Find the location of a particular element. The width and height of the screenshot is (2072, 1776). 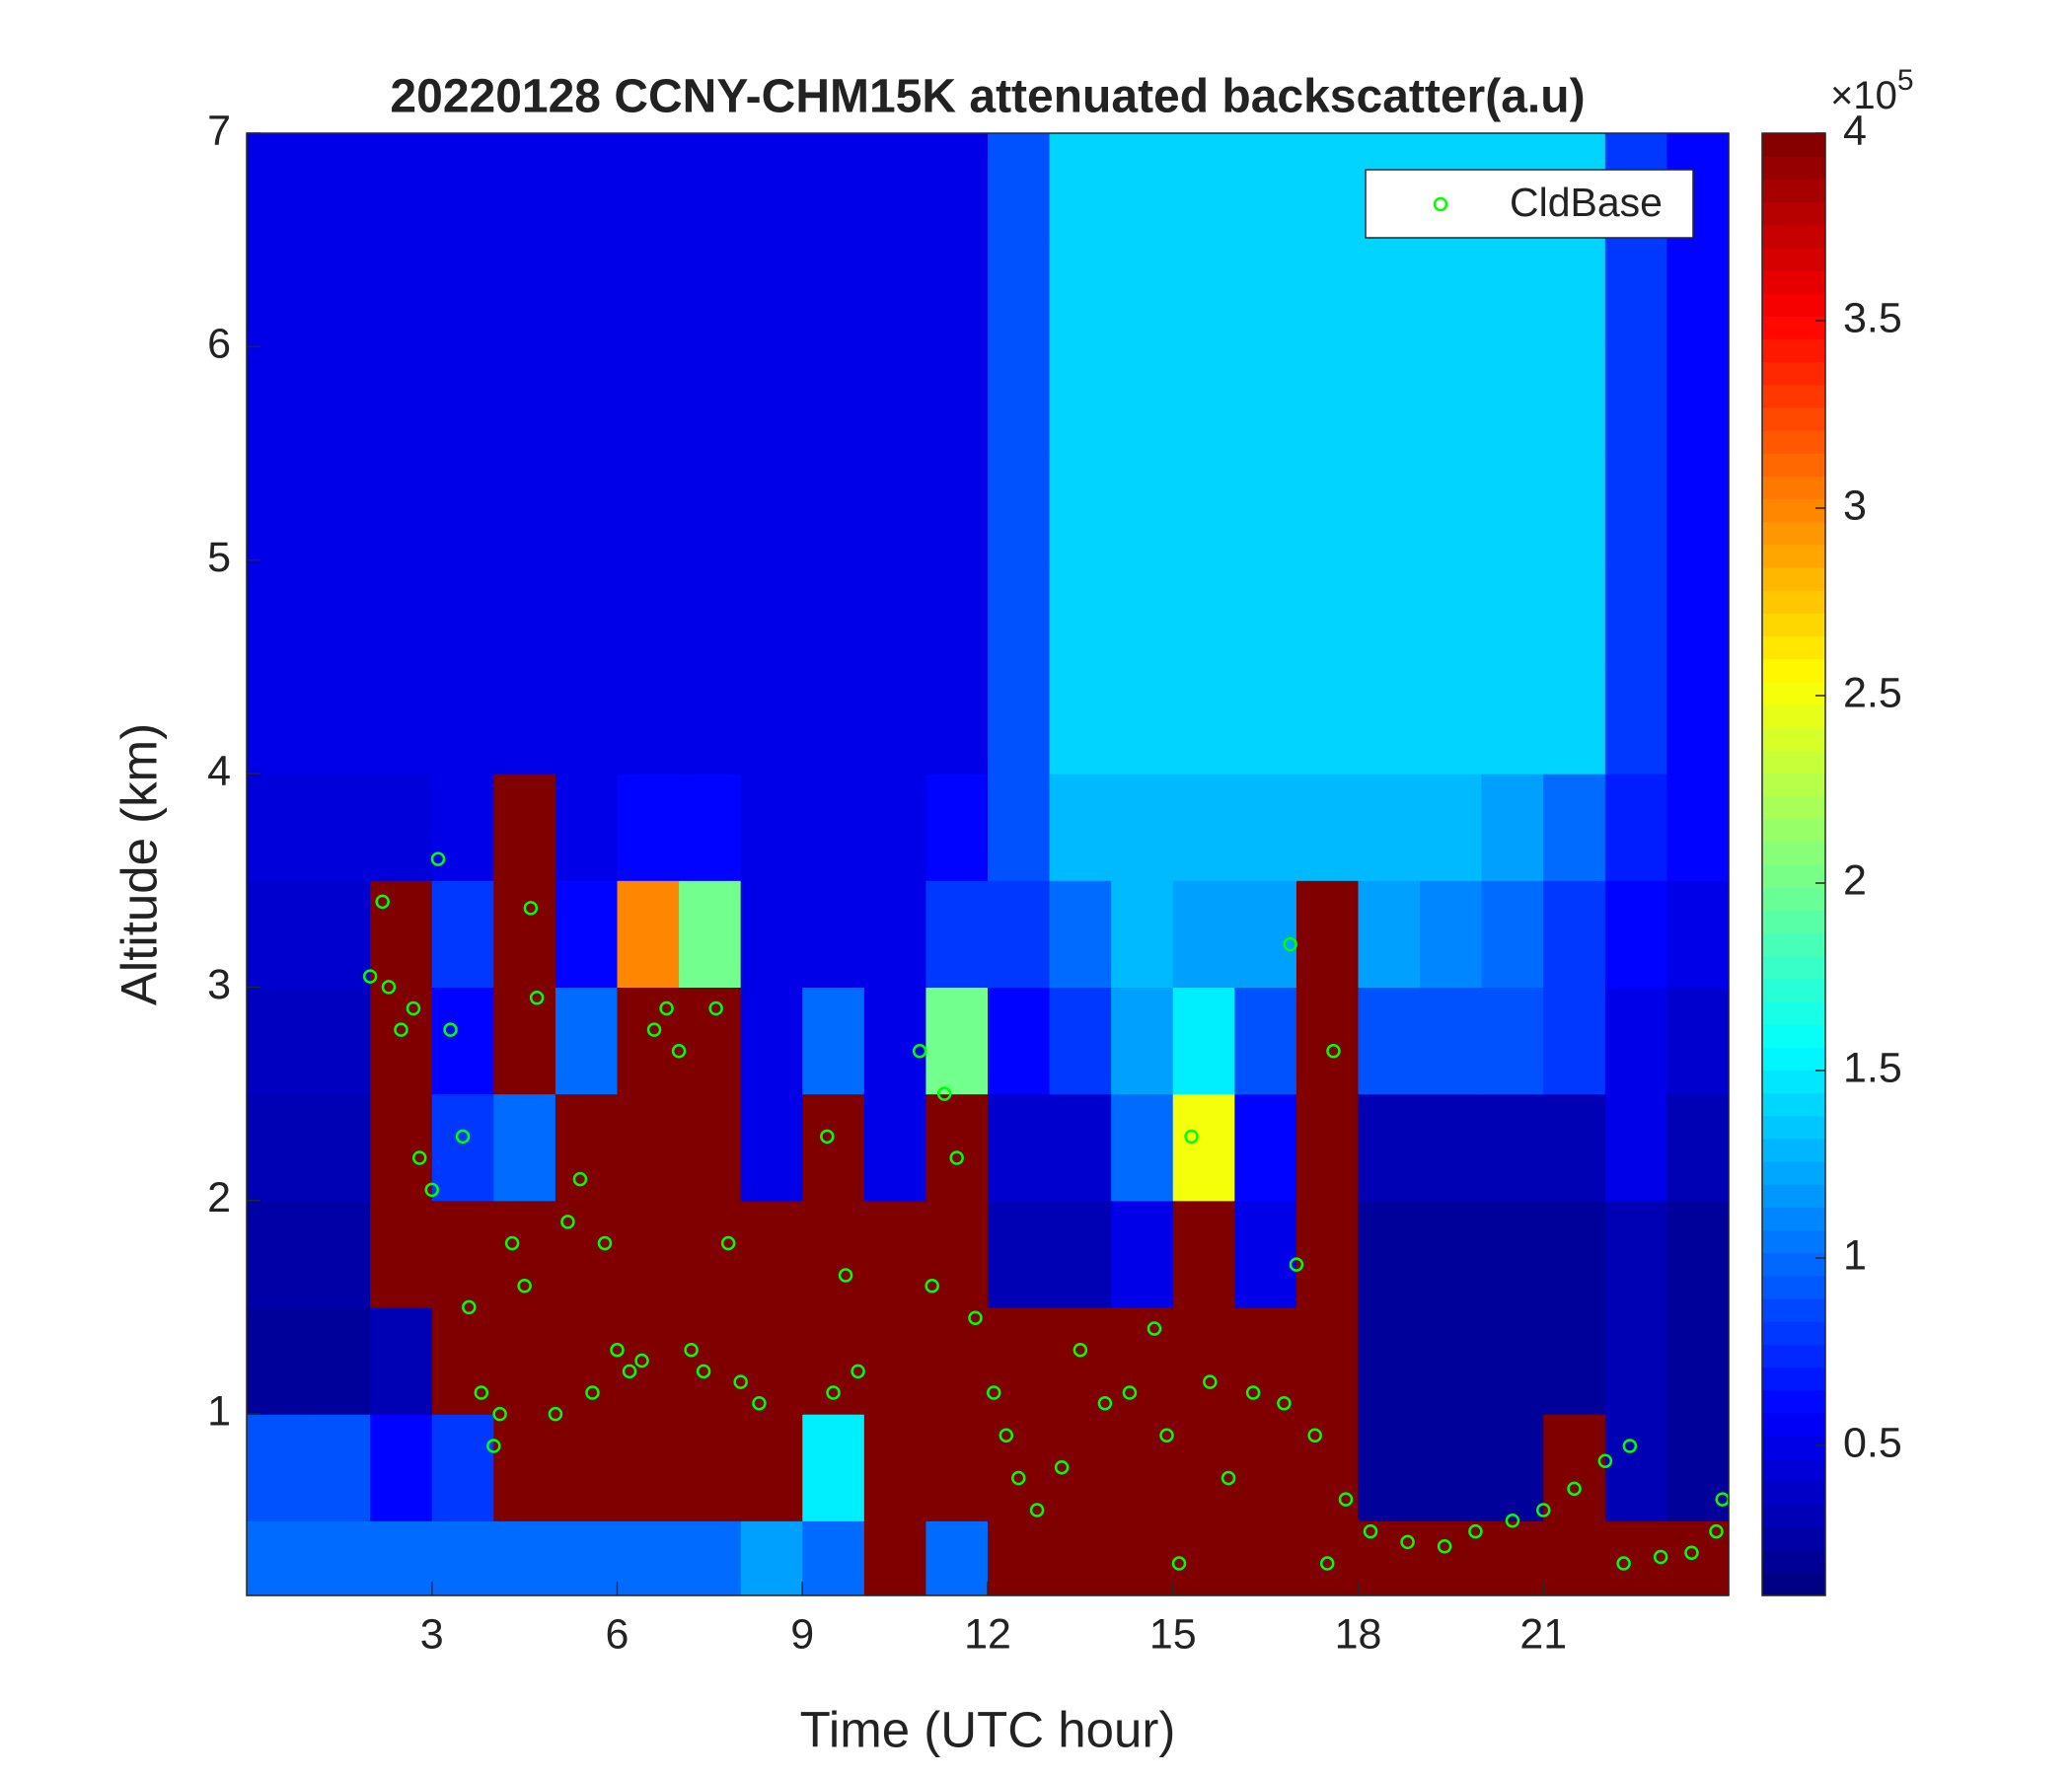

x-tick-label: 6 is located at coordinates (618, 1634).